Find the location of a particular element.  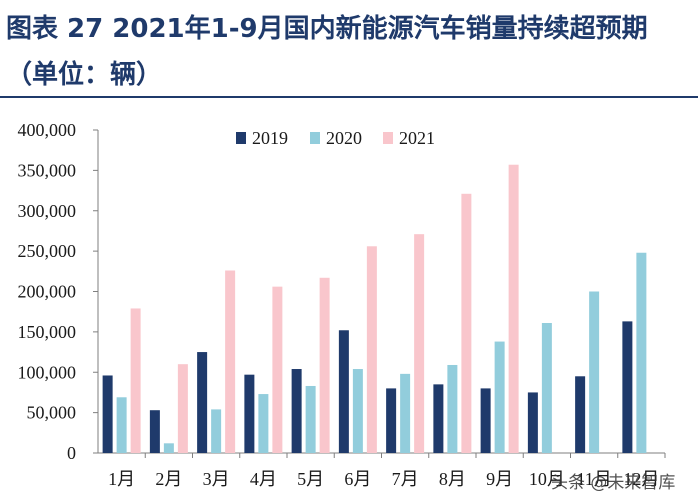

x-tick-label: 6月 is located at coordinates (357, 479).